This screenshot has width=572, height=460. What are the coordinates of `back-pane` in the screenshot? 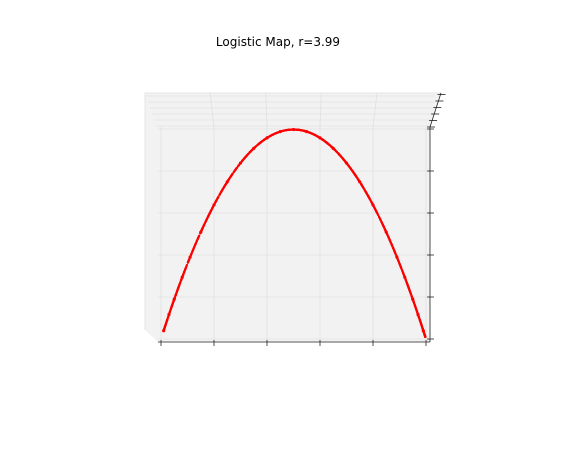 It's located at (293, 110).